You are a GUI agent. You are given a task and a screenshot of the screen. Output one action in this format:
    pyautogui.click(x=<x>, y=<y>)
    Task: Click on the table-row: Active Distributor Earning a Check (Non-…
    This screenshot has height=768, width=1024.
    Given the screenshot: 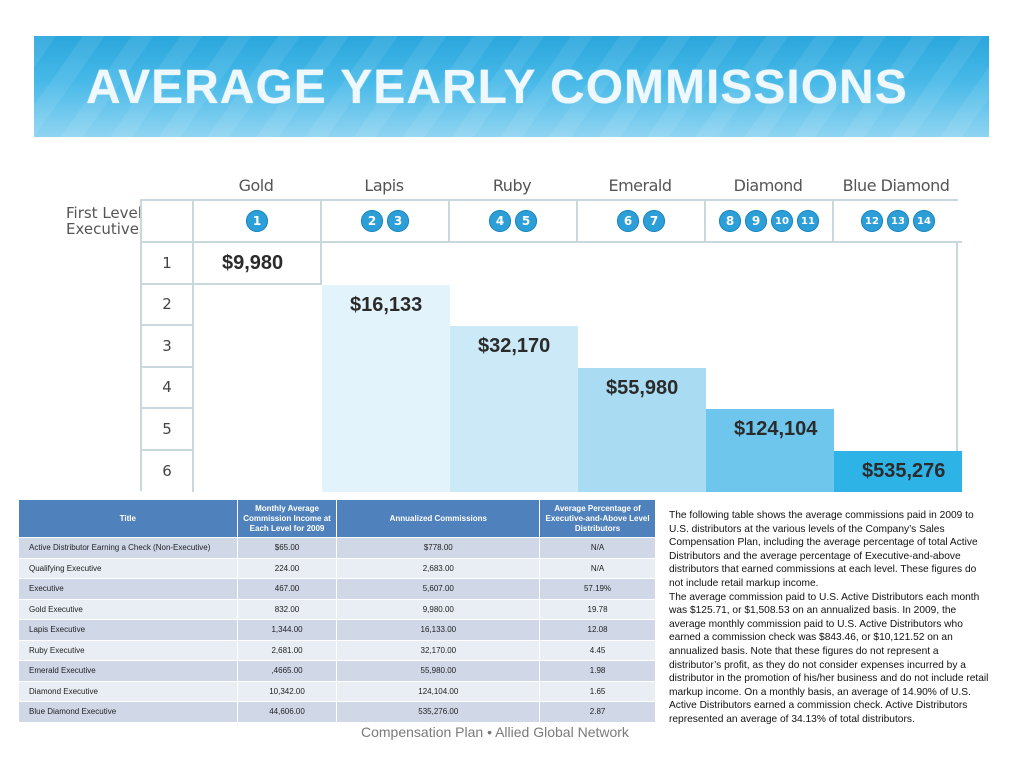 What is the action you would take?
    pyautogui.click(x=337, y=548)
    